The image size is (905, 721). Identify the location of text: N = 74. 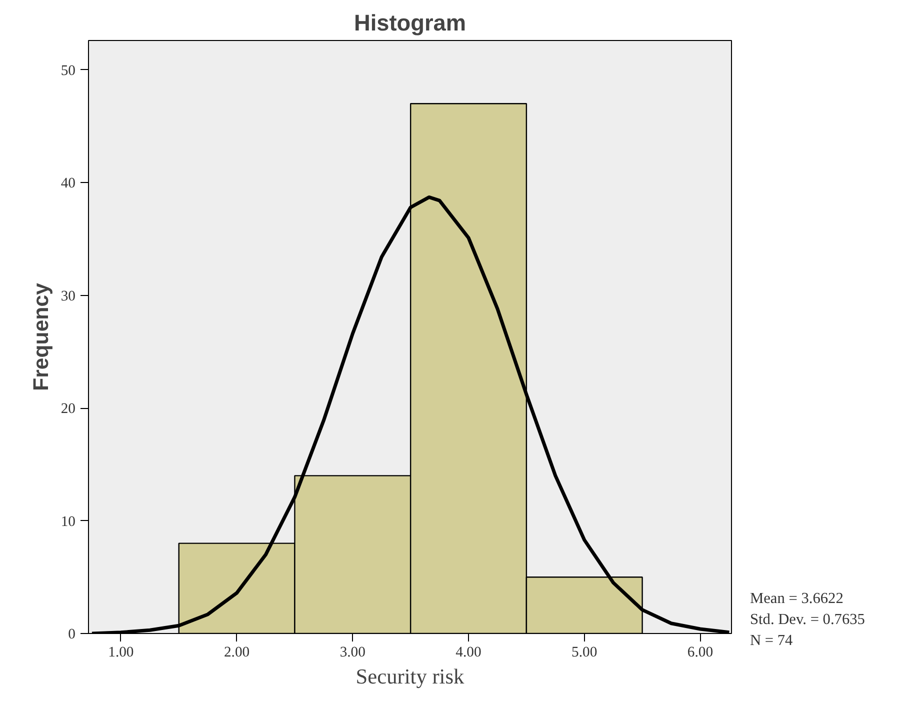
(772, 641).